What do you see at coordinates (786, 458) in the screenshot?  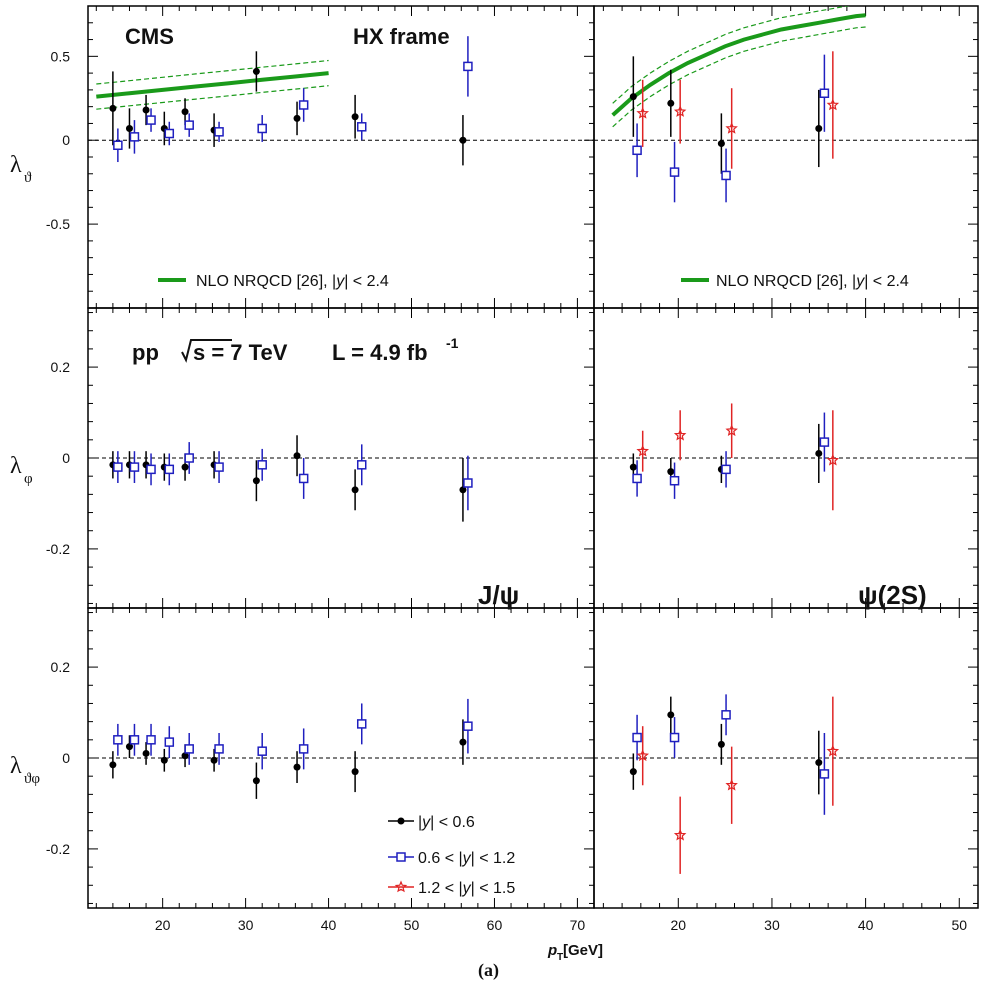 I see `panel-lambda_phi-psi2s` at bounding box center [786, 458].